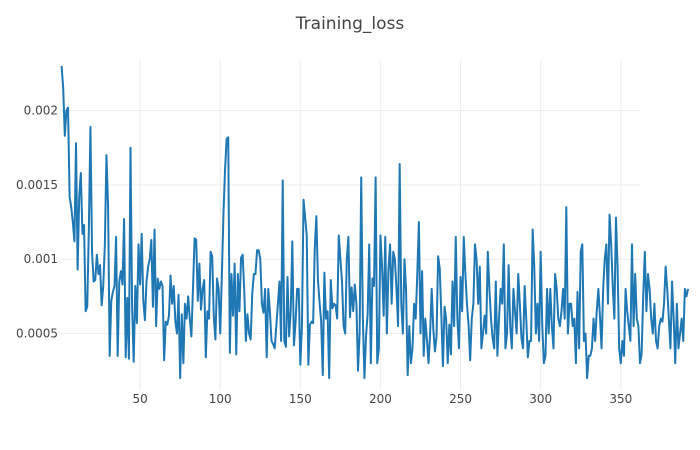 Image resolution: width=700 pixels, height=450 pixels. I want to click on x-axis-ticks: 50 100 150 200 250 300 350, so click(382, 399).